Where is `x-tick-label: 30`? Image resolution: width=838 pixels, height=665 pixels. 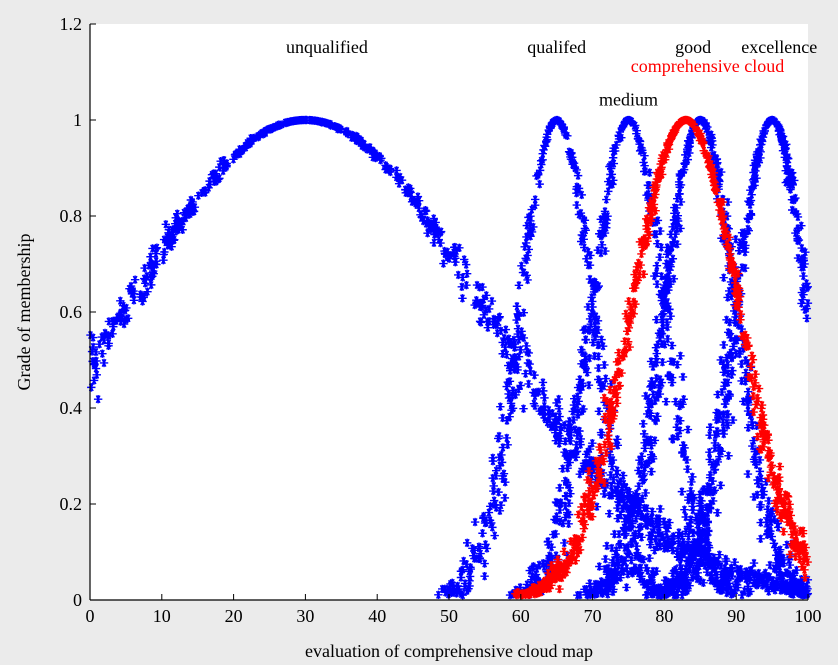
x-tick-label: 30 is located at coordinates (305, 616).